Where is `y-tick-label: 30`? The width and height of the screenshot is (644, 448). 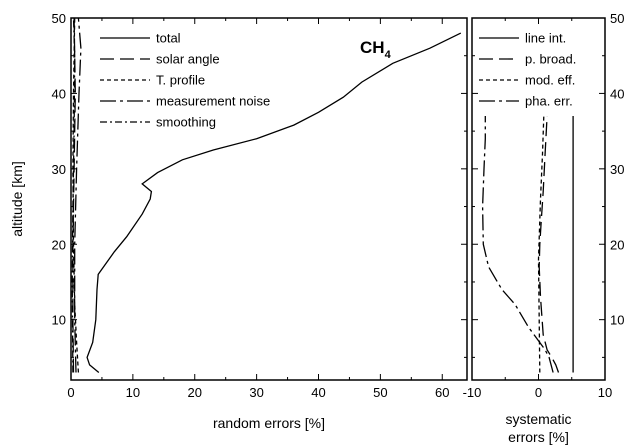 y-tick-label: 30 is located at coordinates (59, 169).